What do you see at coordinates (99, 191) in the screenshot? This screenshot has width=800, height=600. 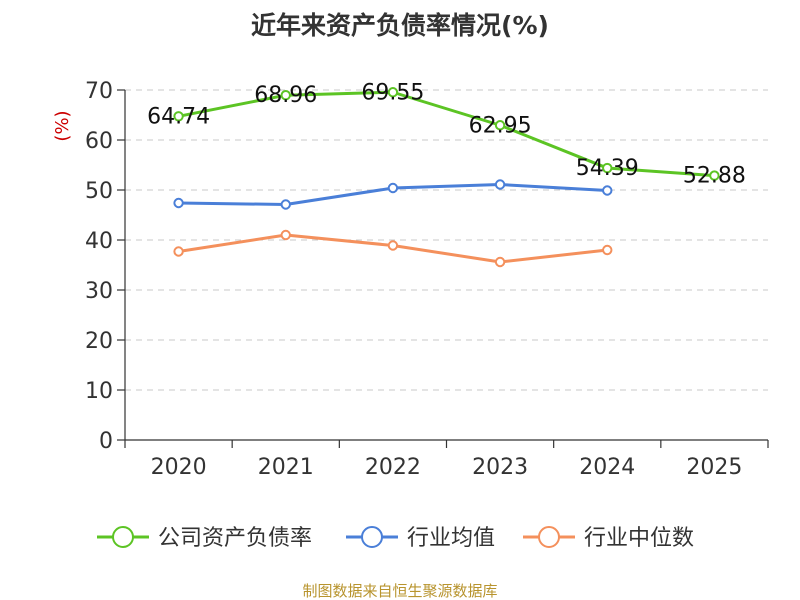 I see `y-tick-label: 50` at bounding box center [99, 191].